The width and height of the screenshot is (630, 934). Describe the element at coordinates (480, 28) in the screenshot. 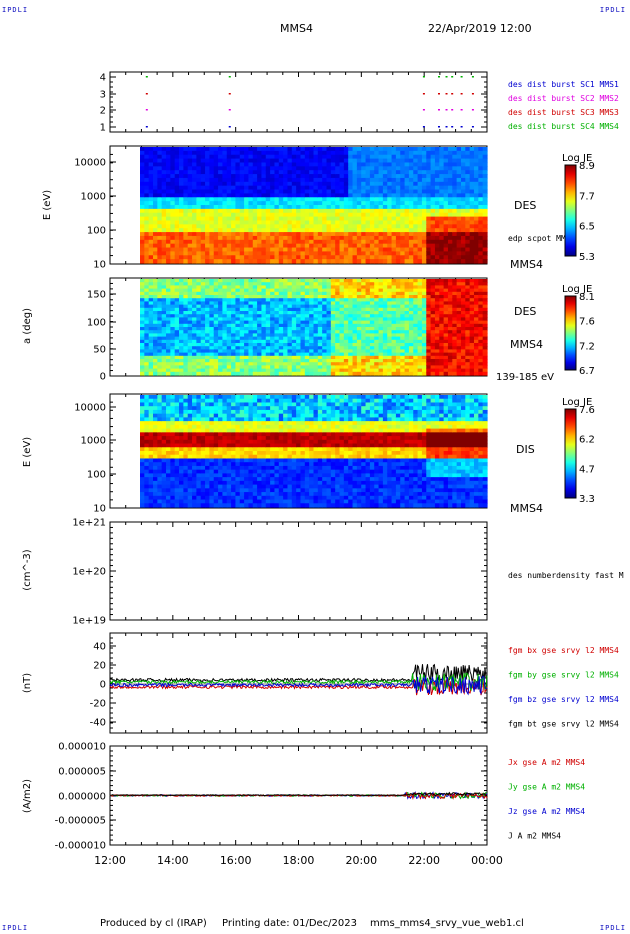

I see `datetime-title: 22/Apr/2019 12:00` at that location.